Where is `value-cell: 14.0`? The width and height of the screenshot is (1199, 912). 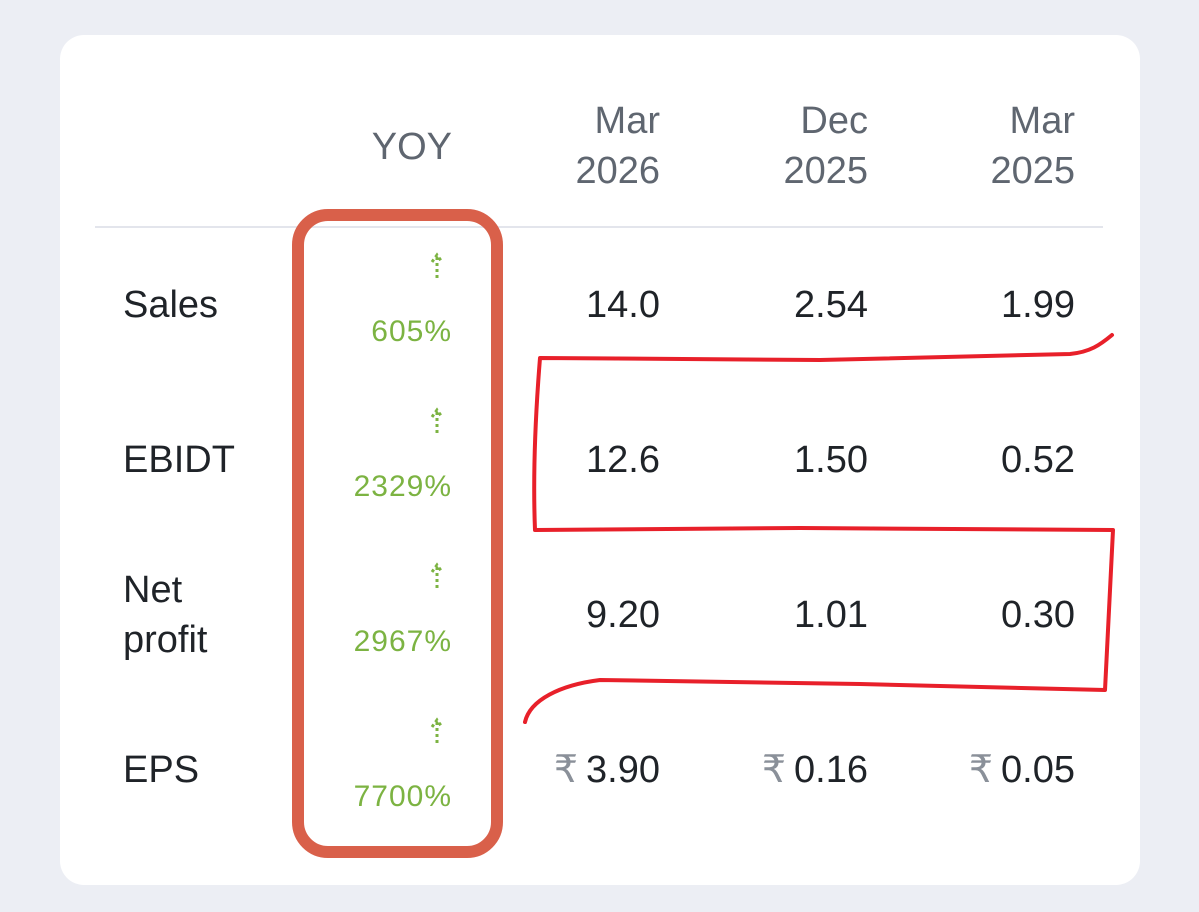
value-cell: 14.0 is located at coordinates (623, 305).